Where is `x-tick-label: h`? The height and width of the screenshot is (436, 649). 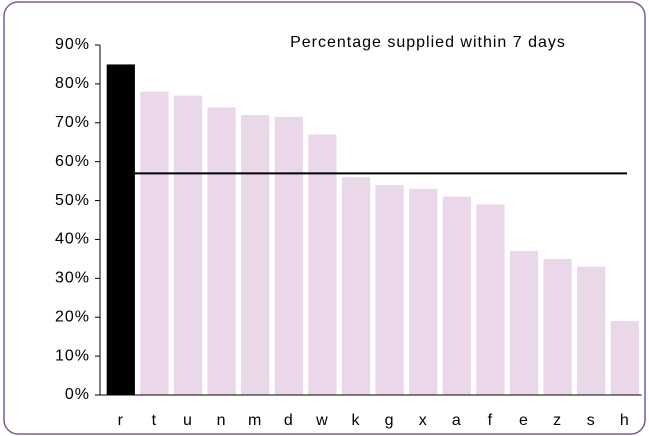 x-tick-label: h is located at coordinates (625, 420).